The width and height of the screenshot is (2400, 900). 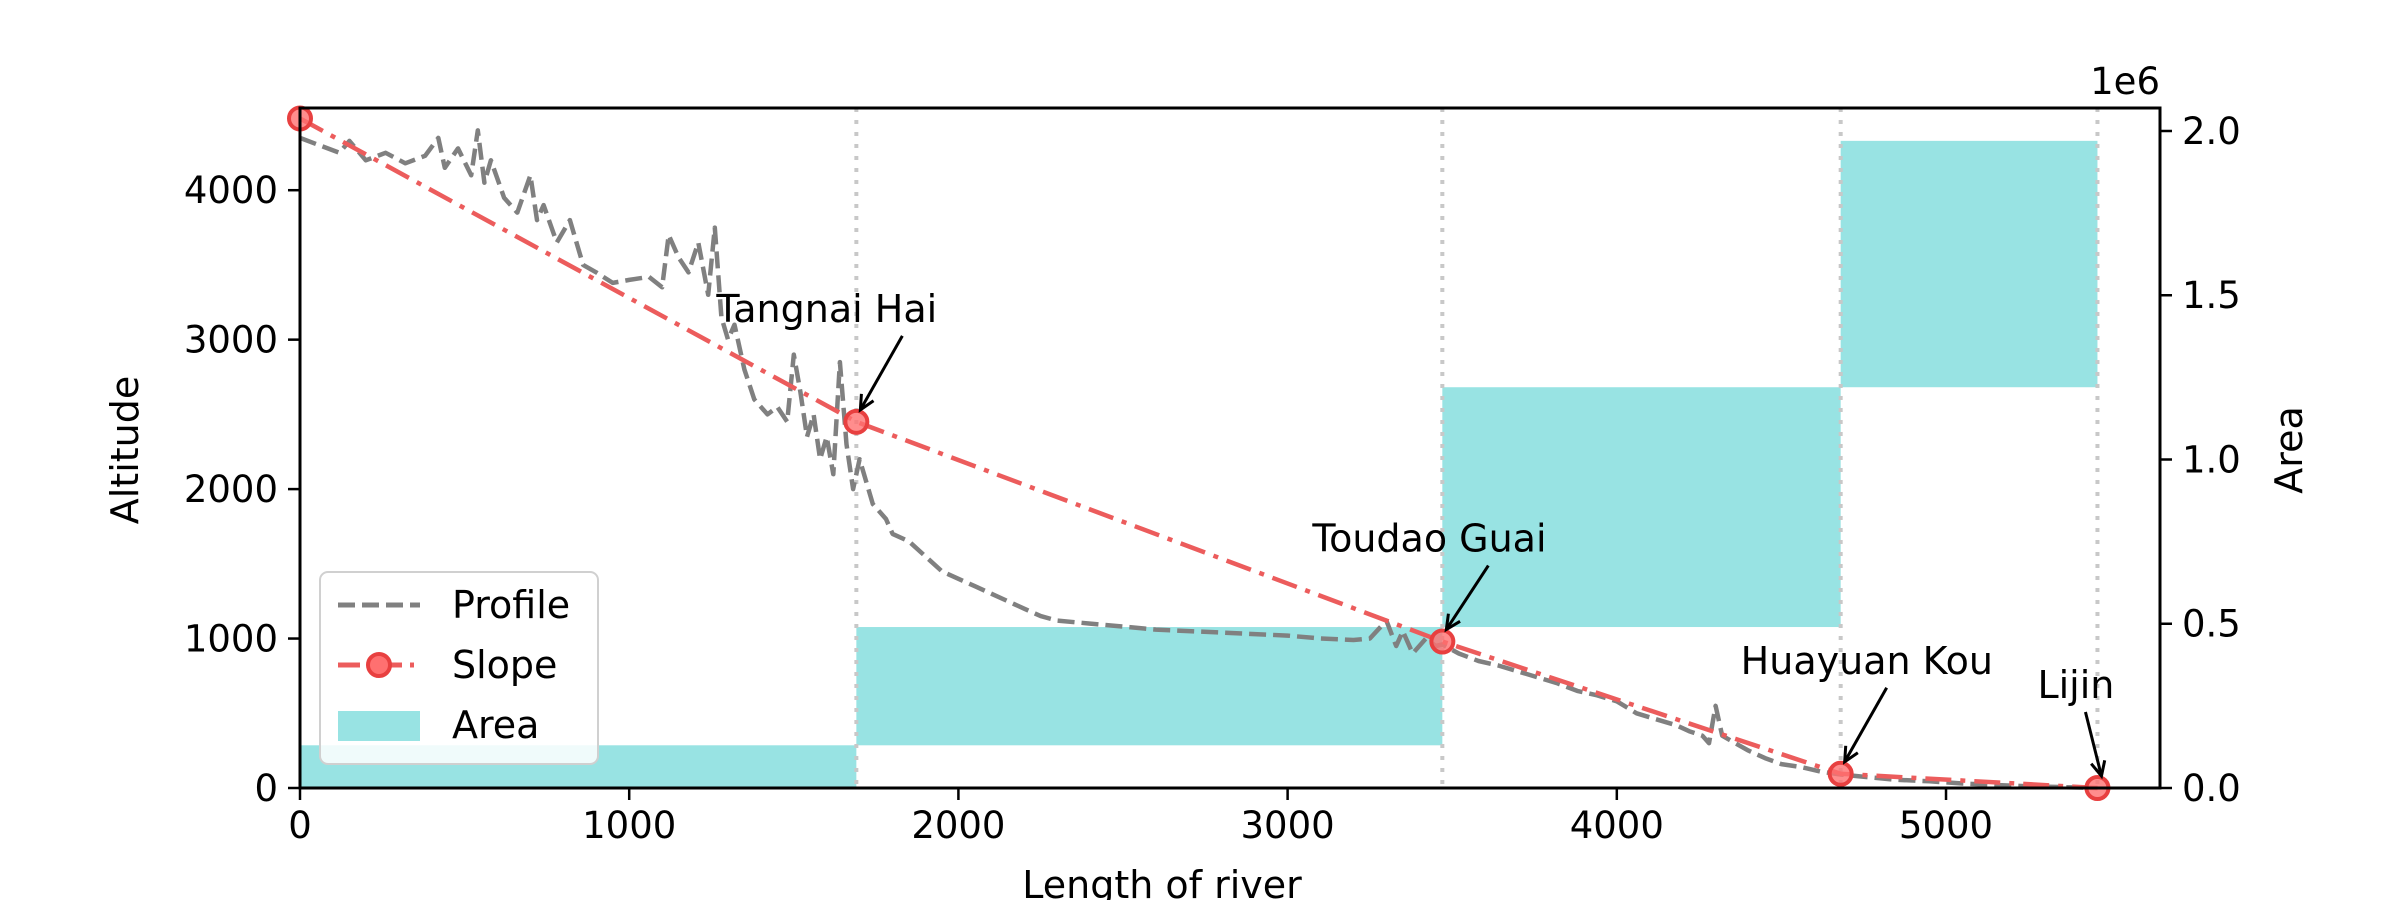 What do you see at coordinates (2211, 459) in the screenshot?
I see `y2-tick-label-3: 1.0` at bounding box center [2211, 459].